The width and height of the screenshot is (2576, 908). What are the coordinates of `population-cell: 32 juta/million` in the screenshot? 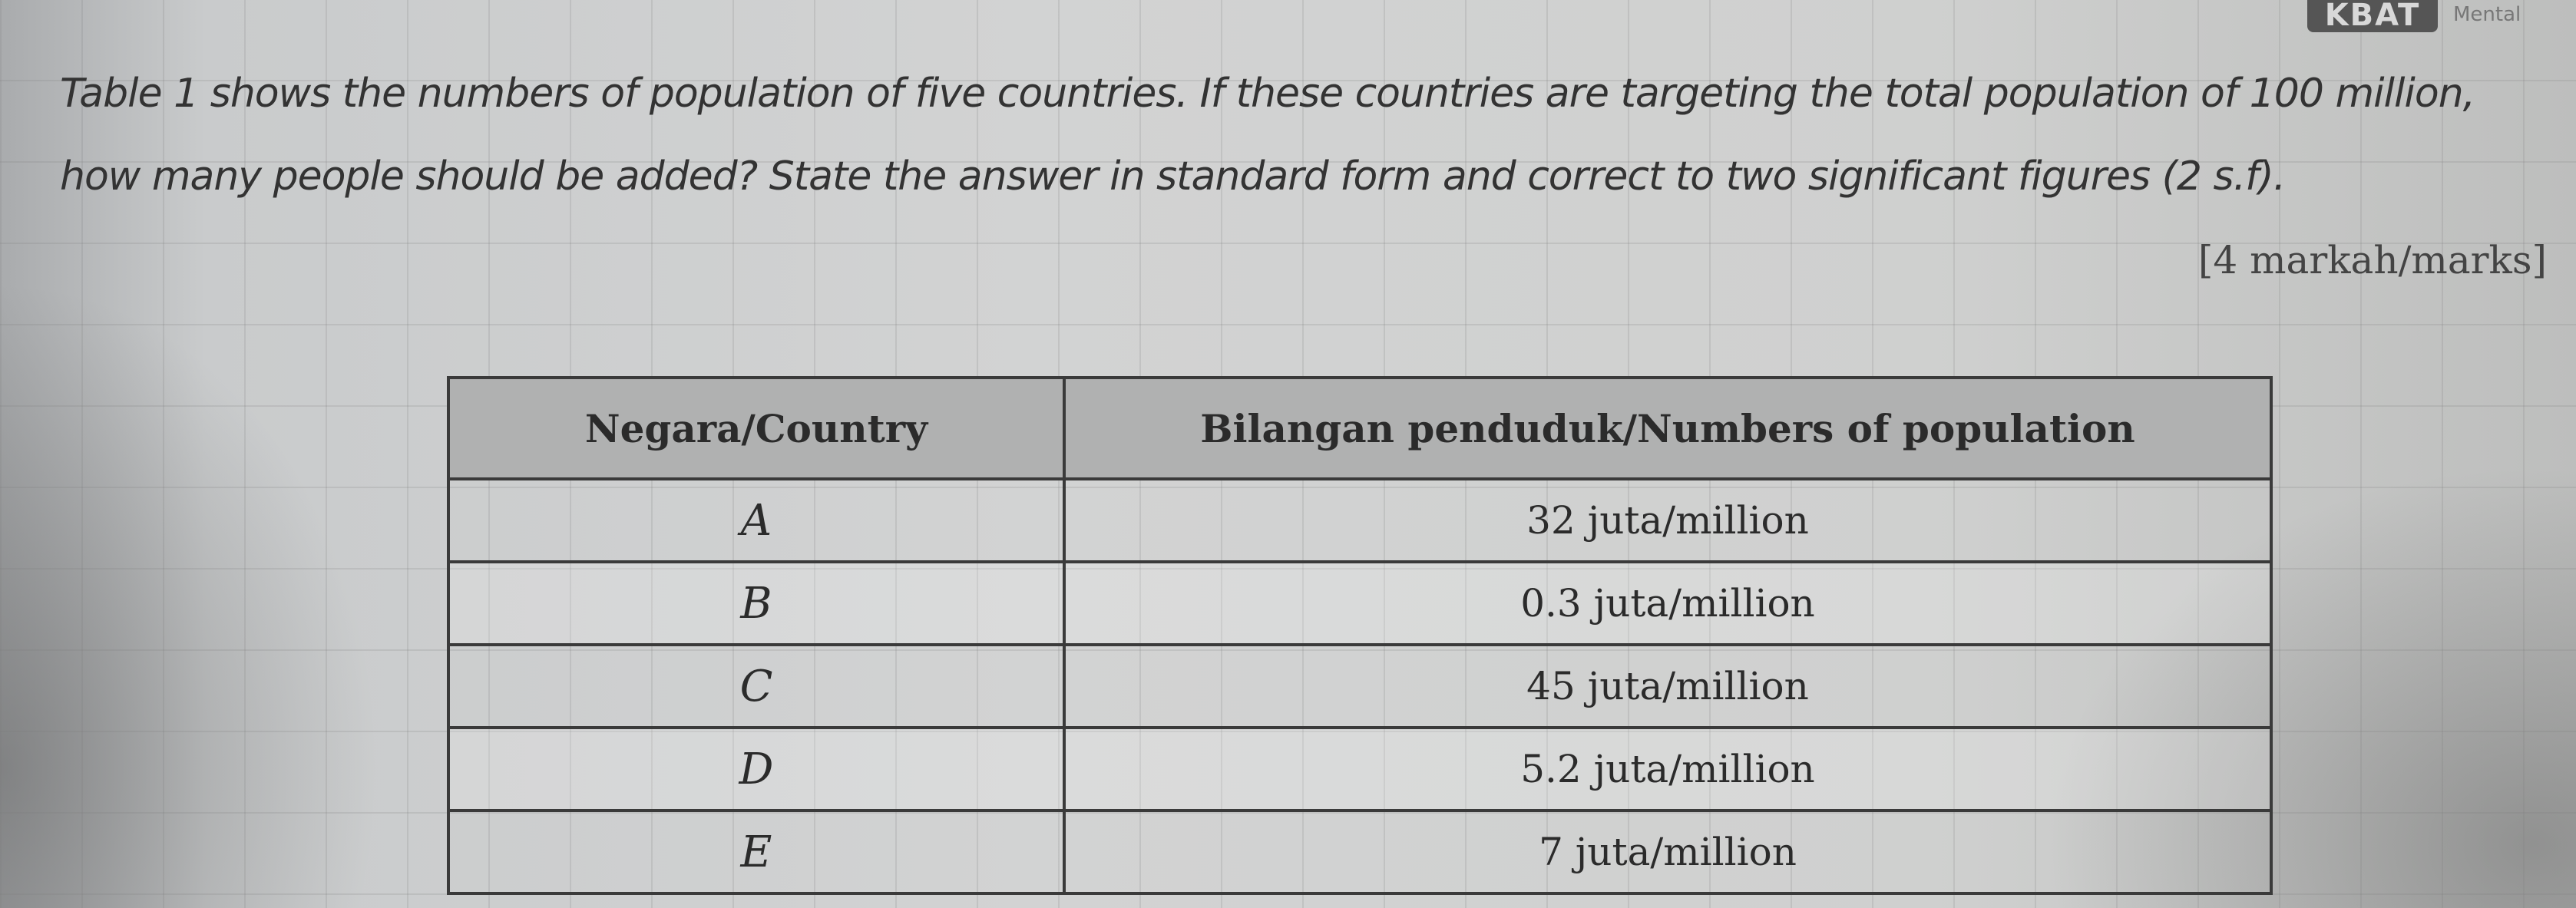 It's located at (1668, 520).